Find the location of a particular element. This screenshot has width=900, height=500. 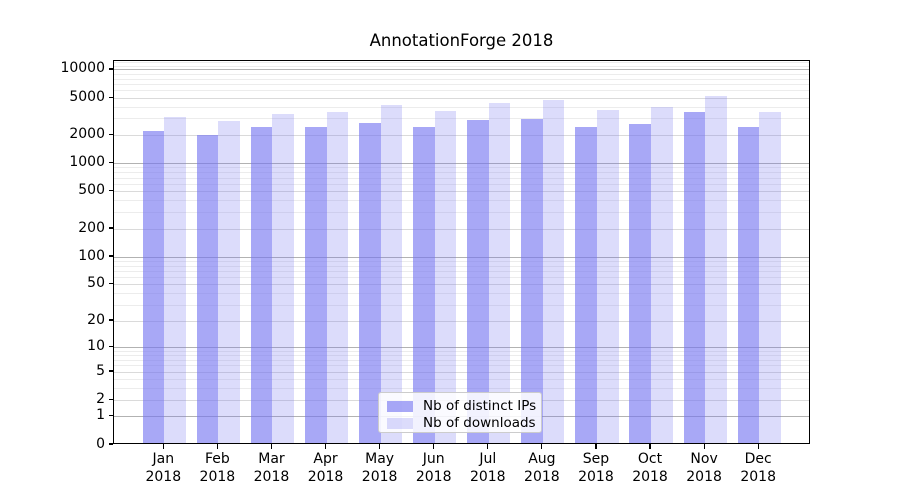

bar-nb-of-downloads-nov is located at coordinates (716, 269).